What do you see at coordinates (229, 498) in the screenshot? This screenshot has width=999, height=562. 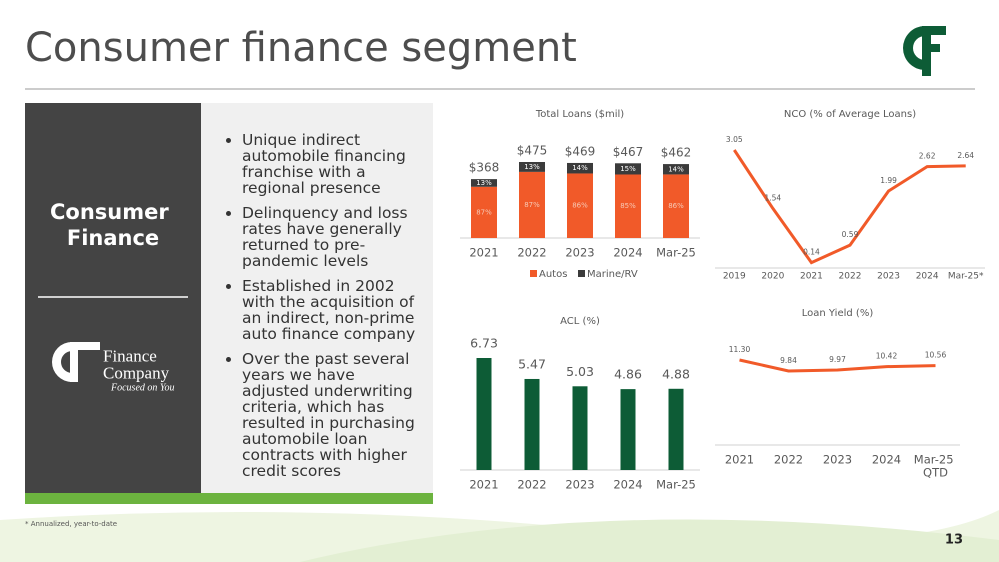 I see `accent-bar` at bounding box center [229, 498].